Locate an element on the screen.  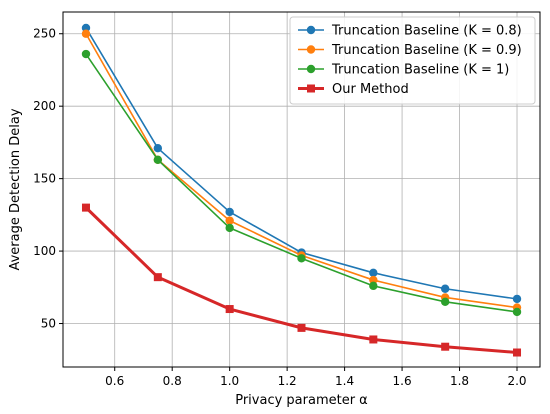
x-tick-label: 0.8 is located at coordinates (172, 381).